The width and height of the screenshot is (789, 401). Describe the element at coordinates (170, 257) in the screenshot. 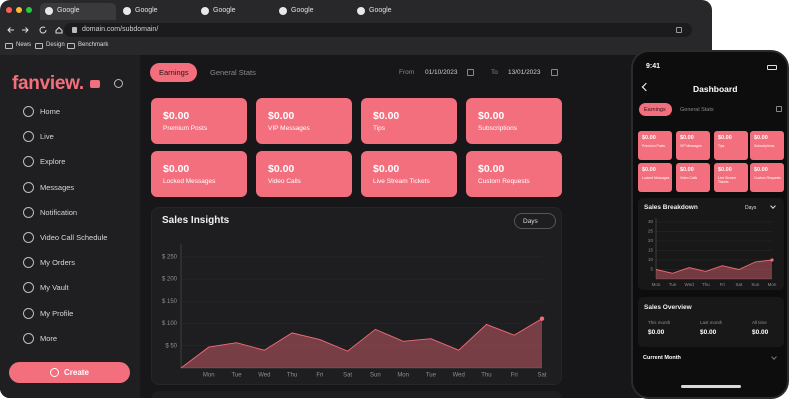

I see `y-tick-label: $ 250` at that location.